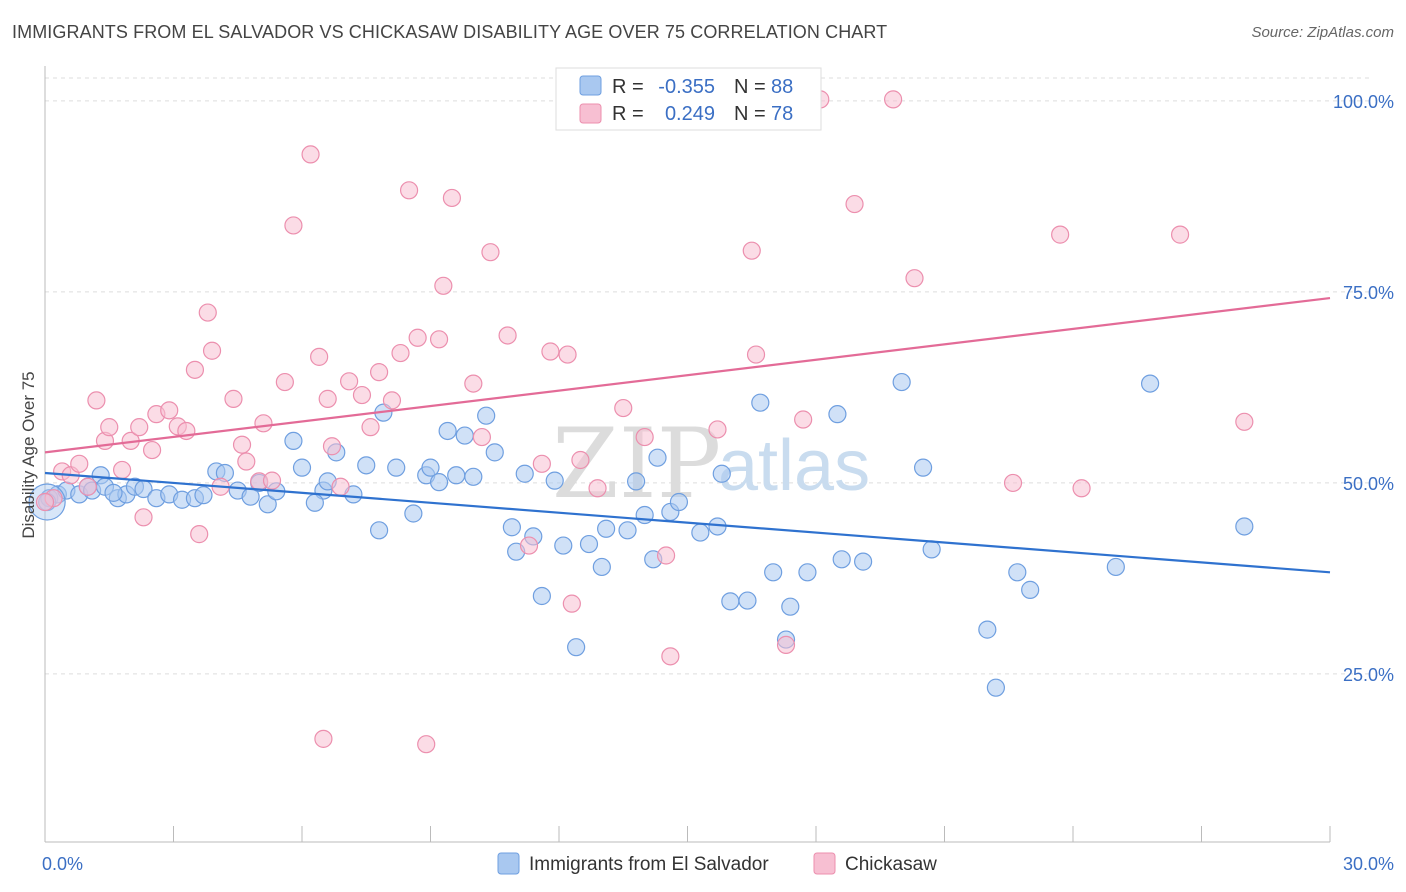 This screenshot has width=1406, height=892. Describe the element at coordinates (891, 864) in the screenshot. I see `bottom-legend-label-chickasaw: Chickasaw` at that location.